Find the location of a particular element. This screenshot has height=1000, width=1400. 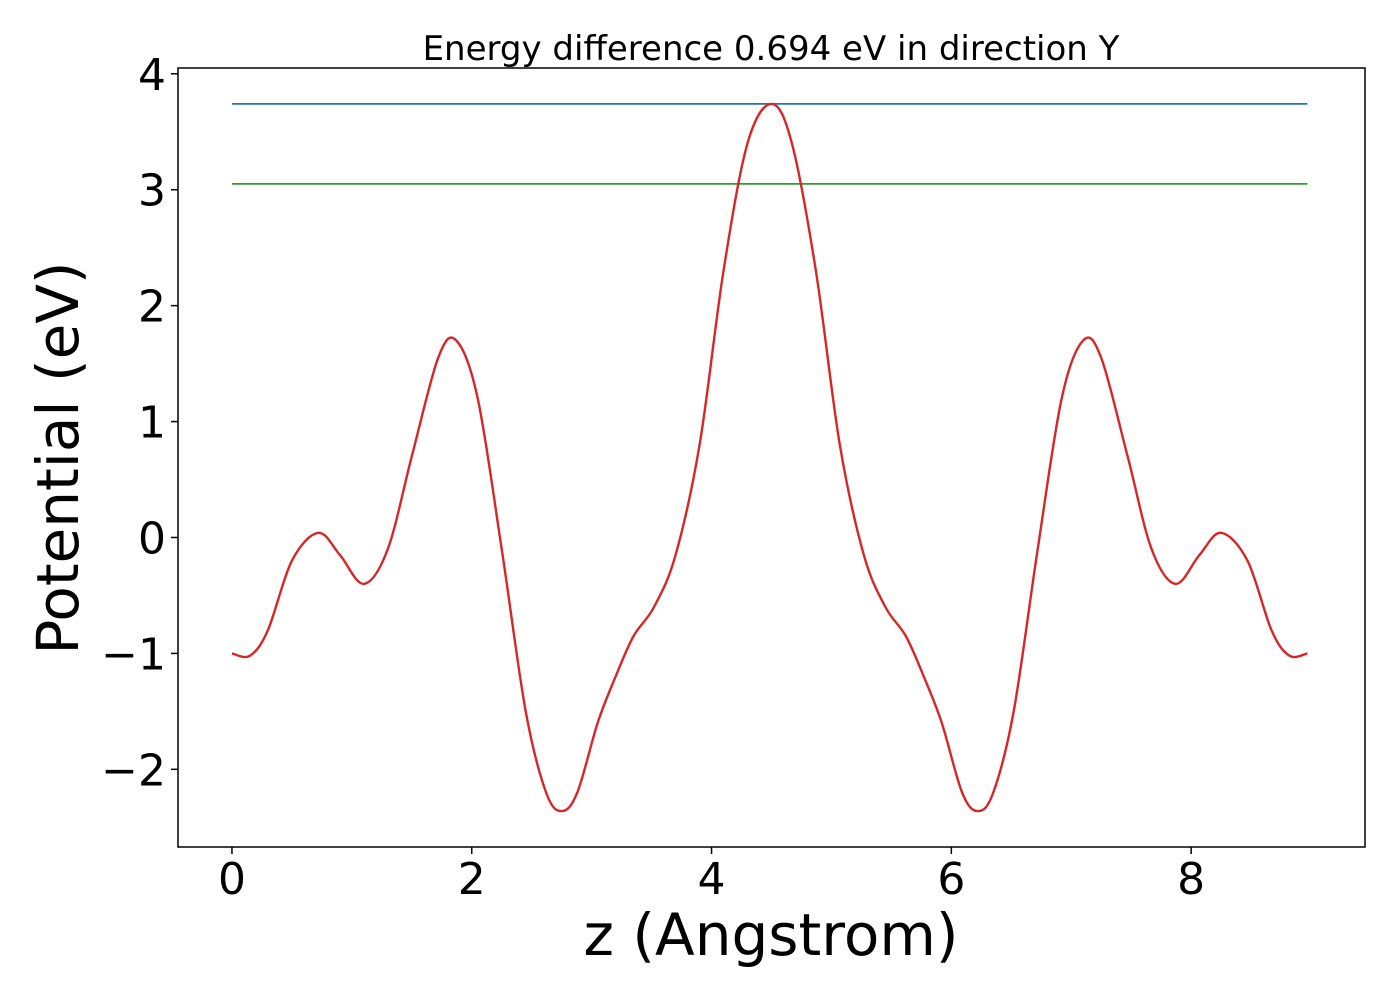

x-axis: 0 2 4 6 8 is located at coordinates (711, 876).